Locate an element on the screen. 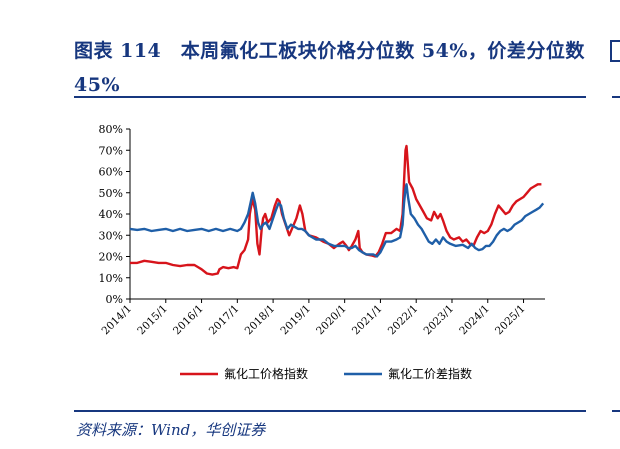 The width and height of the screenshot is (620, 449). y-tick-label: 40% is located at coordinates (111, 214).